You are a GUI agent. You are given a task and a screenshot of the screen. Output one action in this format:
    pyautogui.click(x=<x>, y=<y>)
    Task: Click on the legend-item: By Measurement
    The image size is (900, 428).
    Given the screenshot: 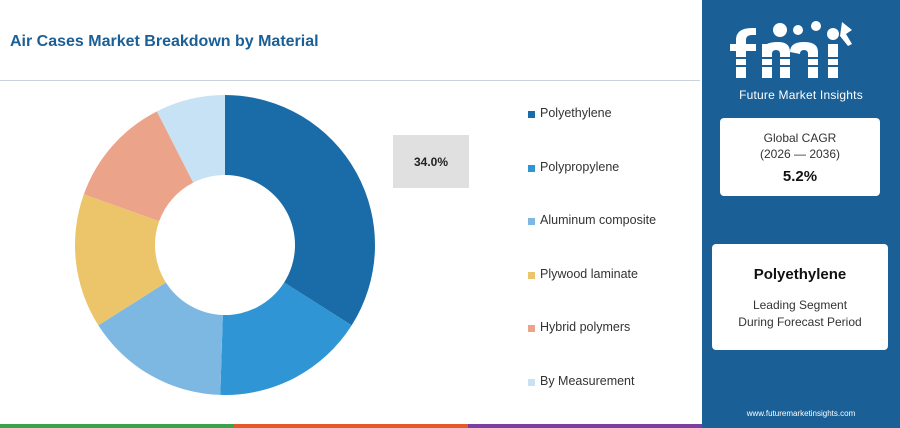 What is the action you would take?
    pyautogui.click(x=592, y=401)
    